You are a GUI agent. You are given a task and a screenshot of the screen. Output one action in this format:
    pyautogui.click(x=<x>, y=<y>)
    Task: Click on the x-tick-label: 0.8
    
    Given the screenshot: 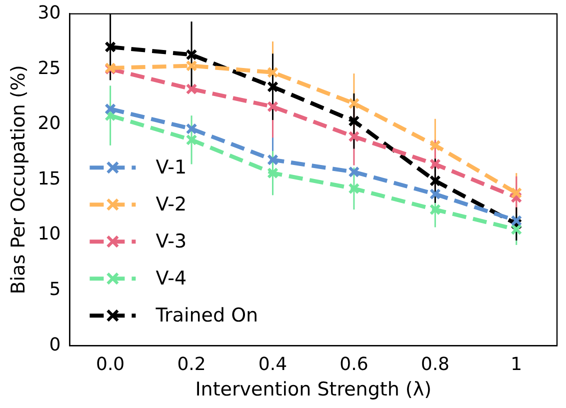 What is the action you would take?
    pyautogui.click(x=435, y=365)
    